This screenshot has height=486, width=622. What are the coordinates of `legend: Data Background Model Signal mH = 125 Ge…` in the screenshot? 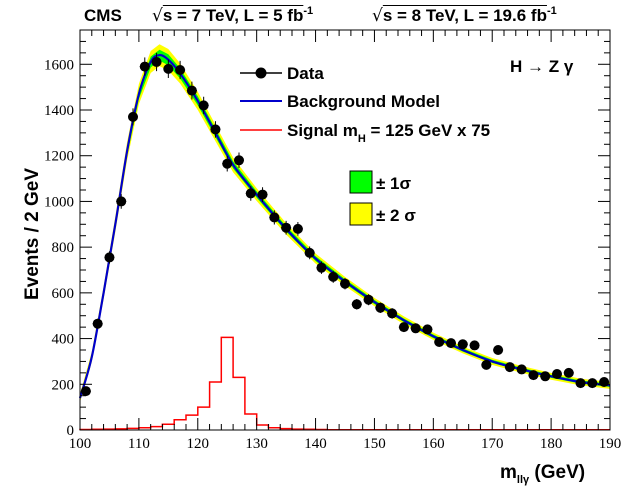 It's located at (365, 145).